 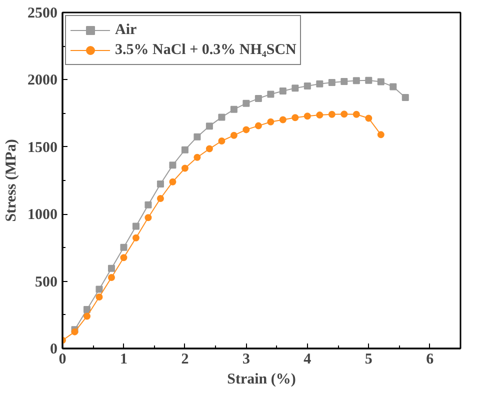 What do you see at coordinates (185, 360) in the screenshot?
I see `x-tick-label: 2` at bounding box center [185, 360].